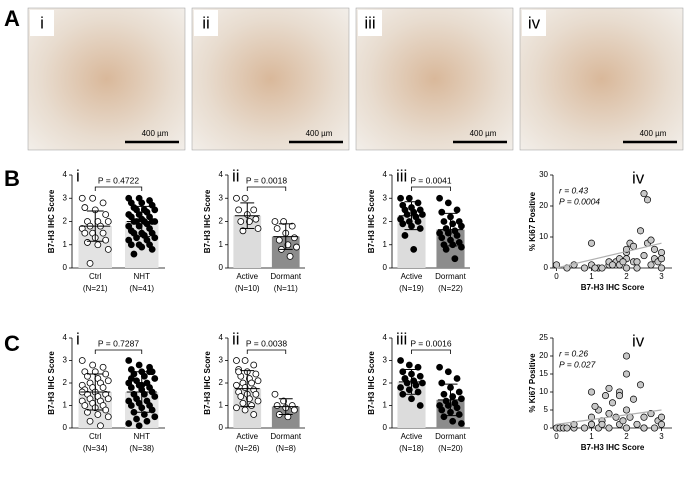 This screenshot has height=487, width=685. What do you see at coordinates (573, 353) in the screenshot?
I see `stat-annotation: r = 0.26` at bounding box center [573, 353].